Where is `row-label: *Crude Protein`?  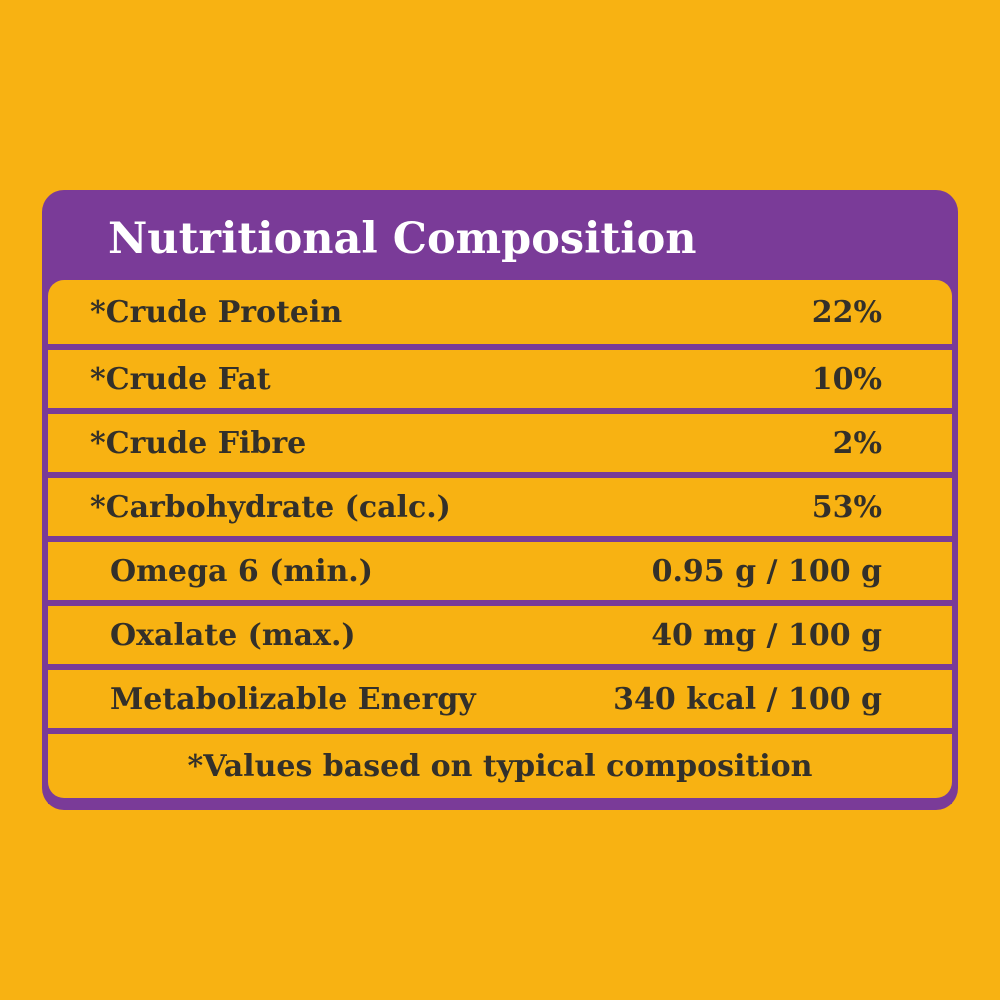 row-label: *Crude Protein is located at coordinates (216, 312).